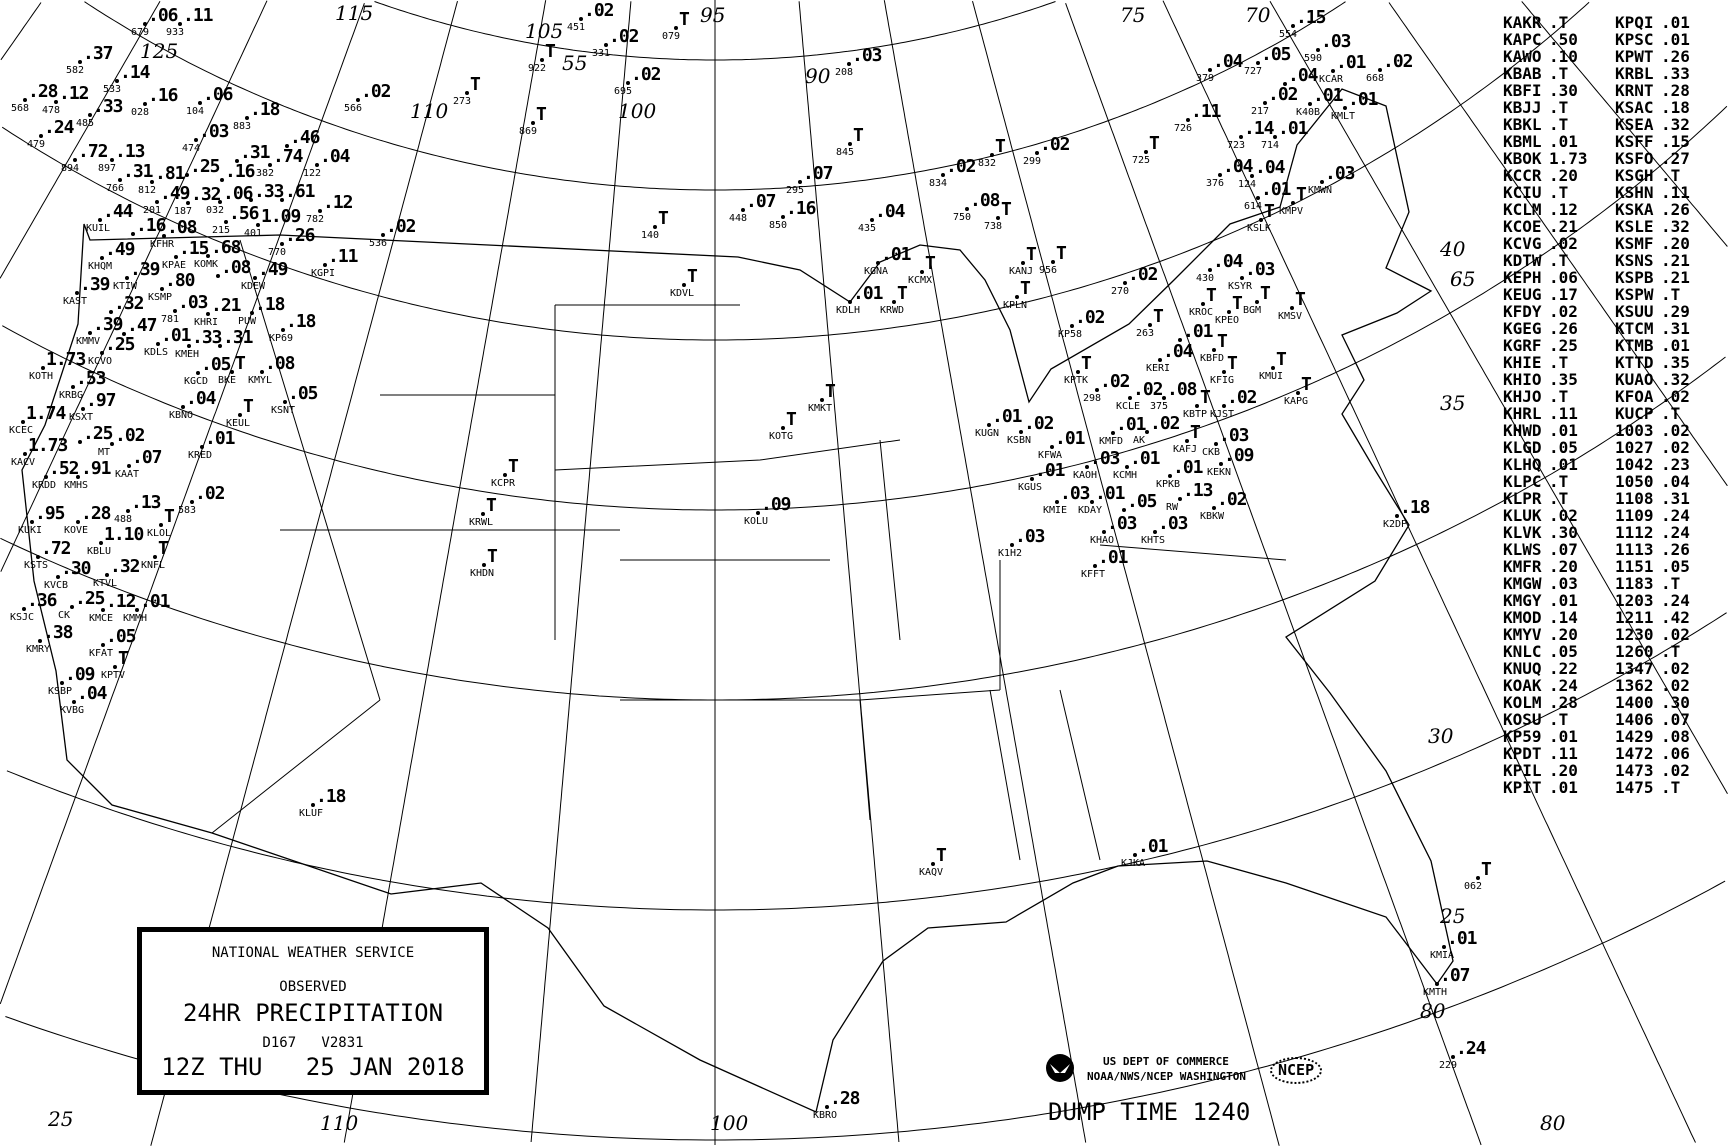 The height and width of the screenshot is (1146, 1728). I want to click on precip-value: .03, so click(1234, 435).